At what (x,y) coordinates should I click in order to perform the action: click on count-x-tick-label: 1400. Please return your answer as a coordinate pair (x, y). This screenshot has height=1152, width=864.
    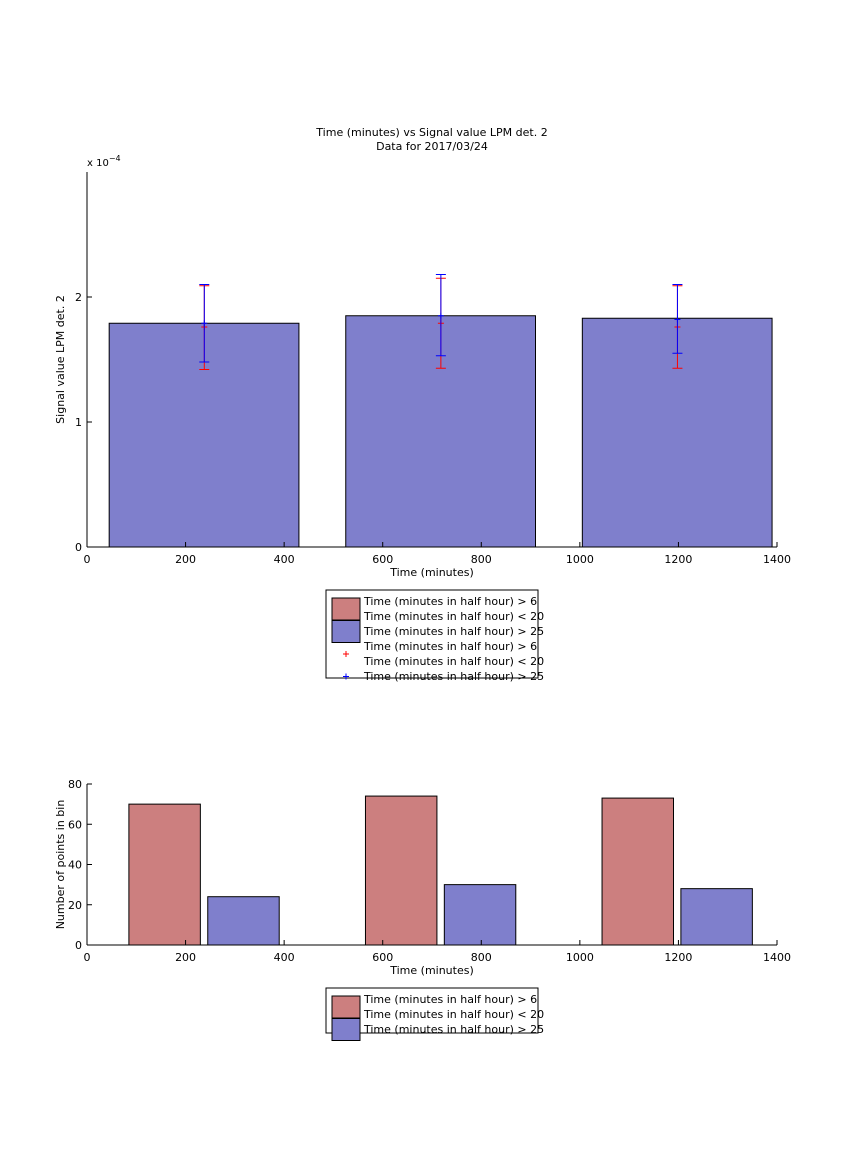
    Looking at the image, I should click on (777, 957).